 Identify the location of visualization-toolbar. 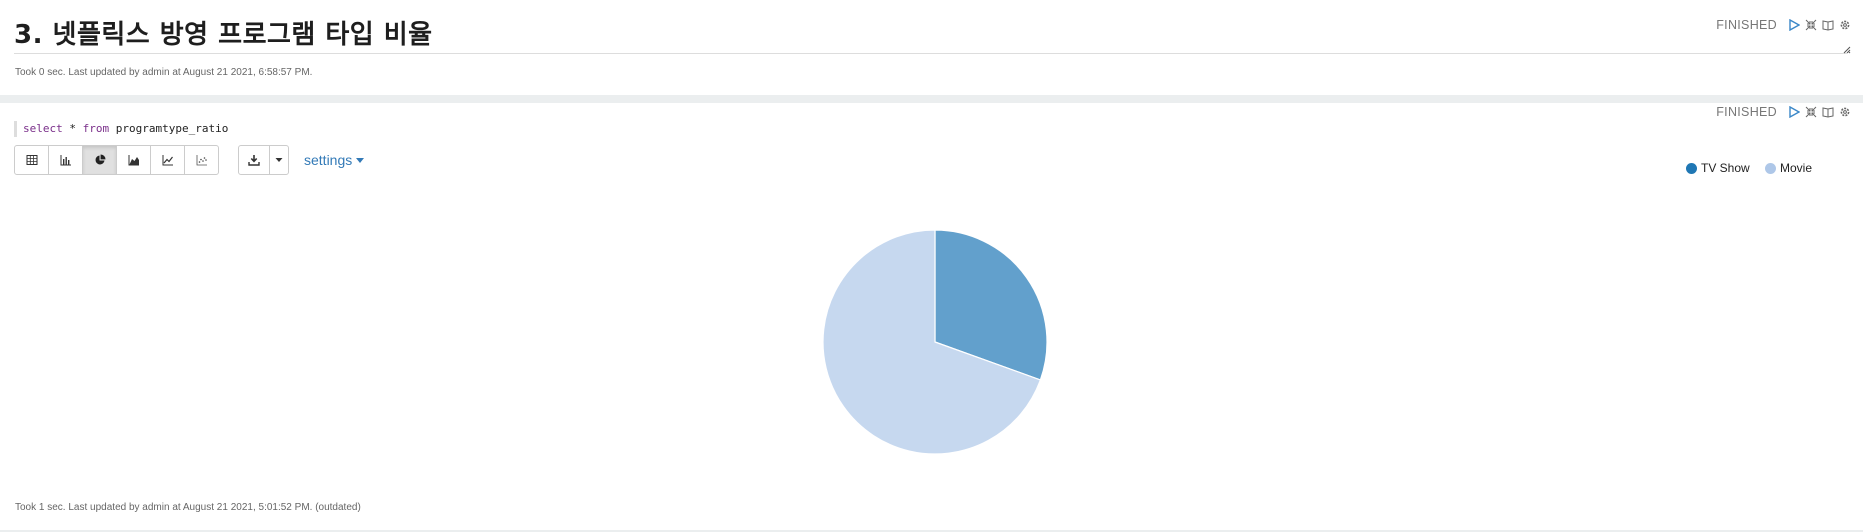
(116, 160).